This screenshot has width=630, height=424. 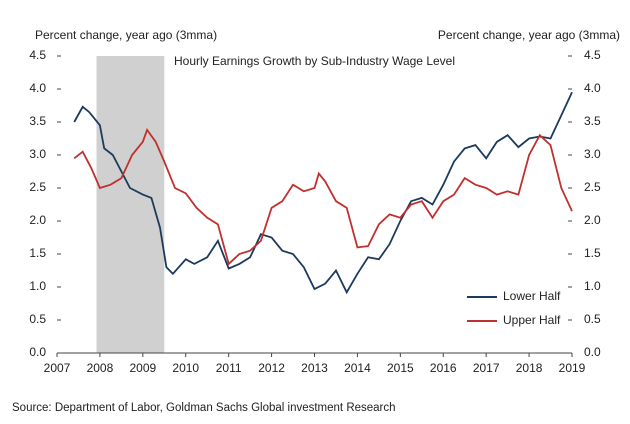 I want to click on x-tick-label: 2012, so click(x=271, y=368).